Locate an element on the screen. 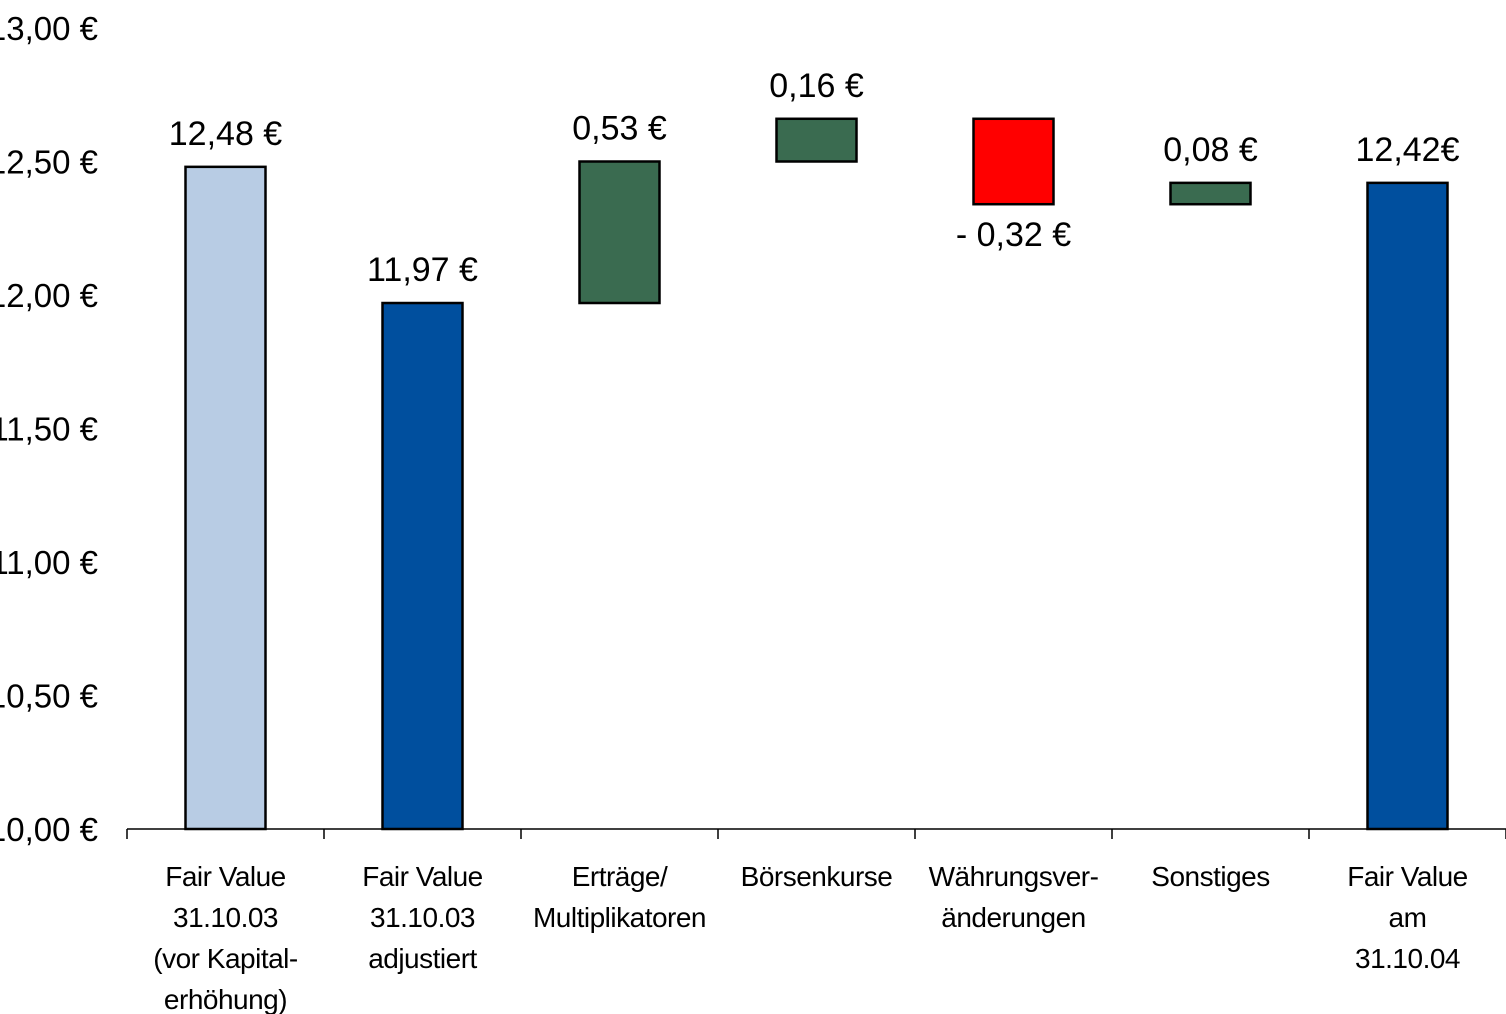 Image resolution: width=1506 pixels, height=1014 pixels. y-tick-label: 11,50 € is located at coordinates (49, 429).